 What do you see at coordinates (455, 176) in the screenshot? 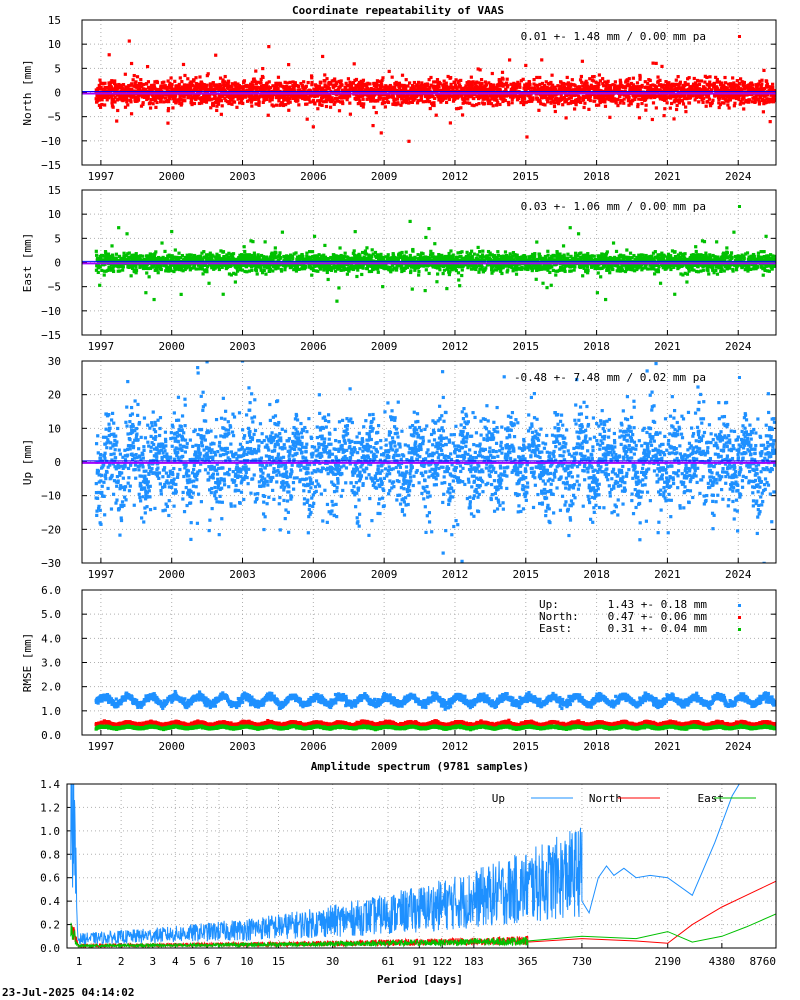
I see `xtick-label: 2012` at bounding box center [455, 176].